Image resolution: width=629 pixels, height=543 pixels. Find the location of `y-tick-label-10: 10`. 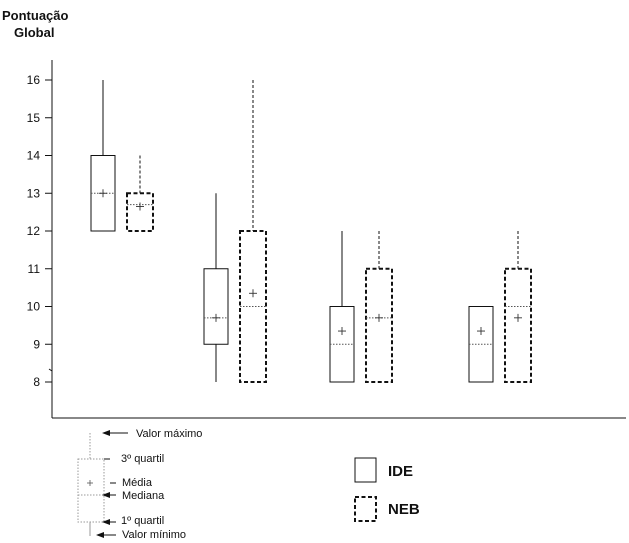

y-tick-label-10: 10 is located at coordinates (34, 307).